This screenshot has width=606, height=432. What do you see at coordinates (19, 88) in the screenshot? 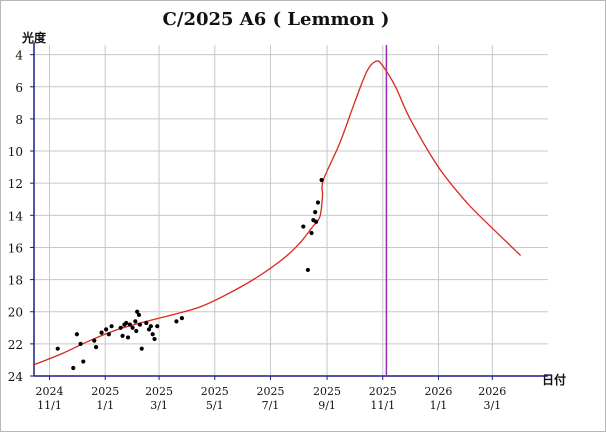
I see `y-tick-label: 6` at bounding box center [19, 88].